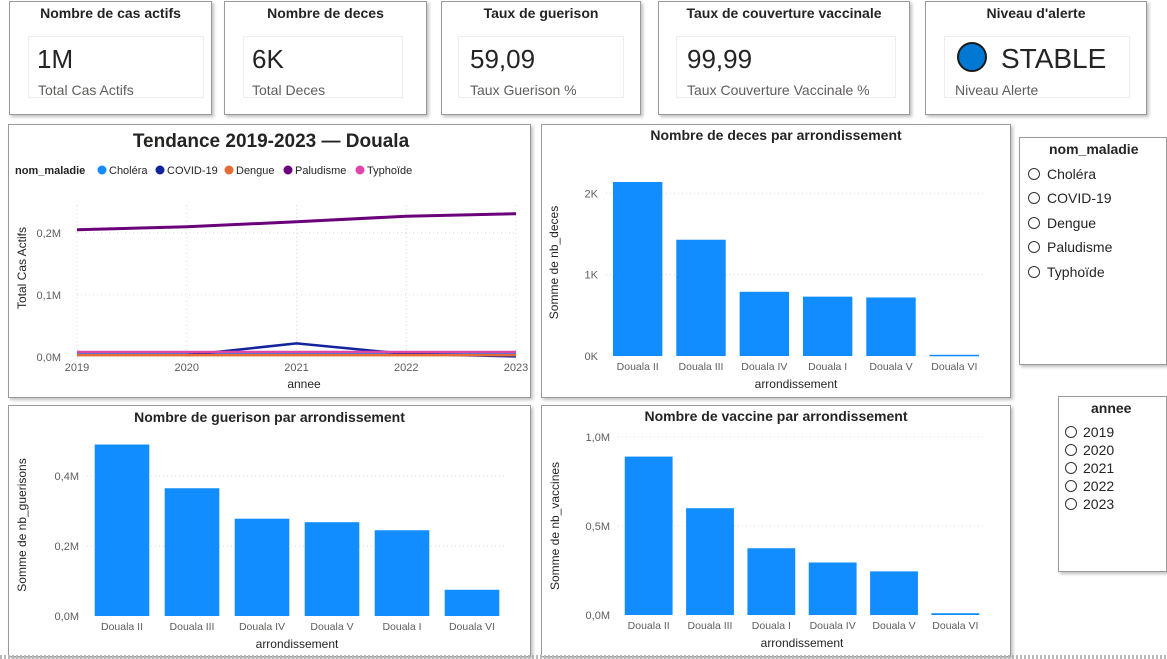  What do you see at coordinates (49, 296) in the screenshot?
I see `y-tick-label: 0,1M` at bounding box center [49, 296].